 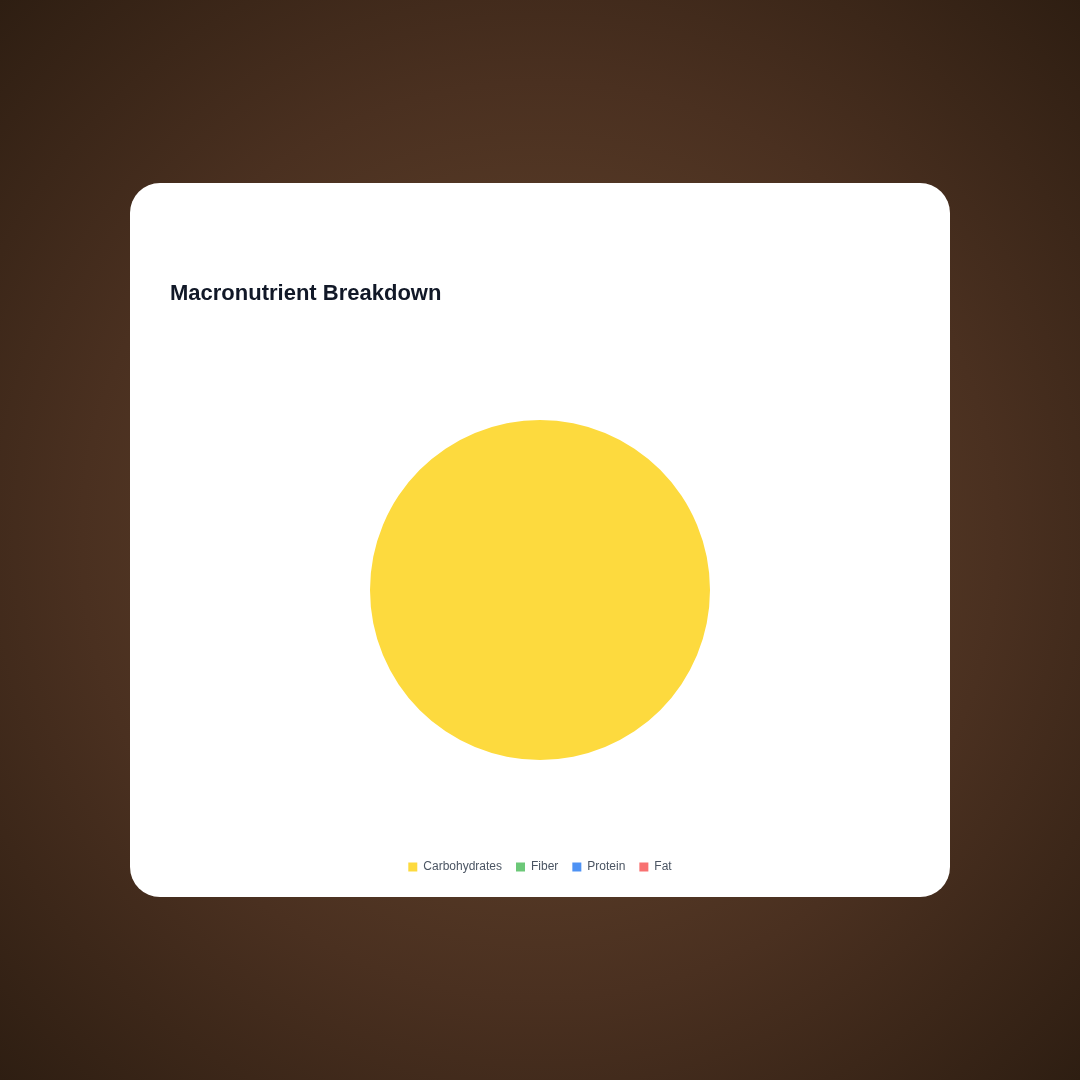 I want to click on legend-label: Fiber, so click(x=545, y=866).